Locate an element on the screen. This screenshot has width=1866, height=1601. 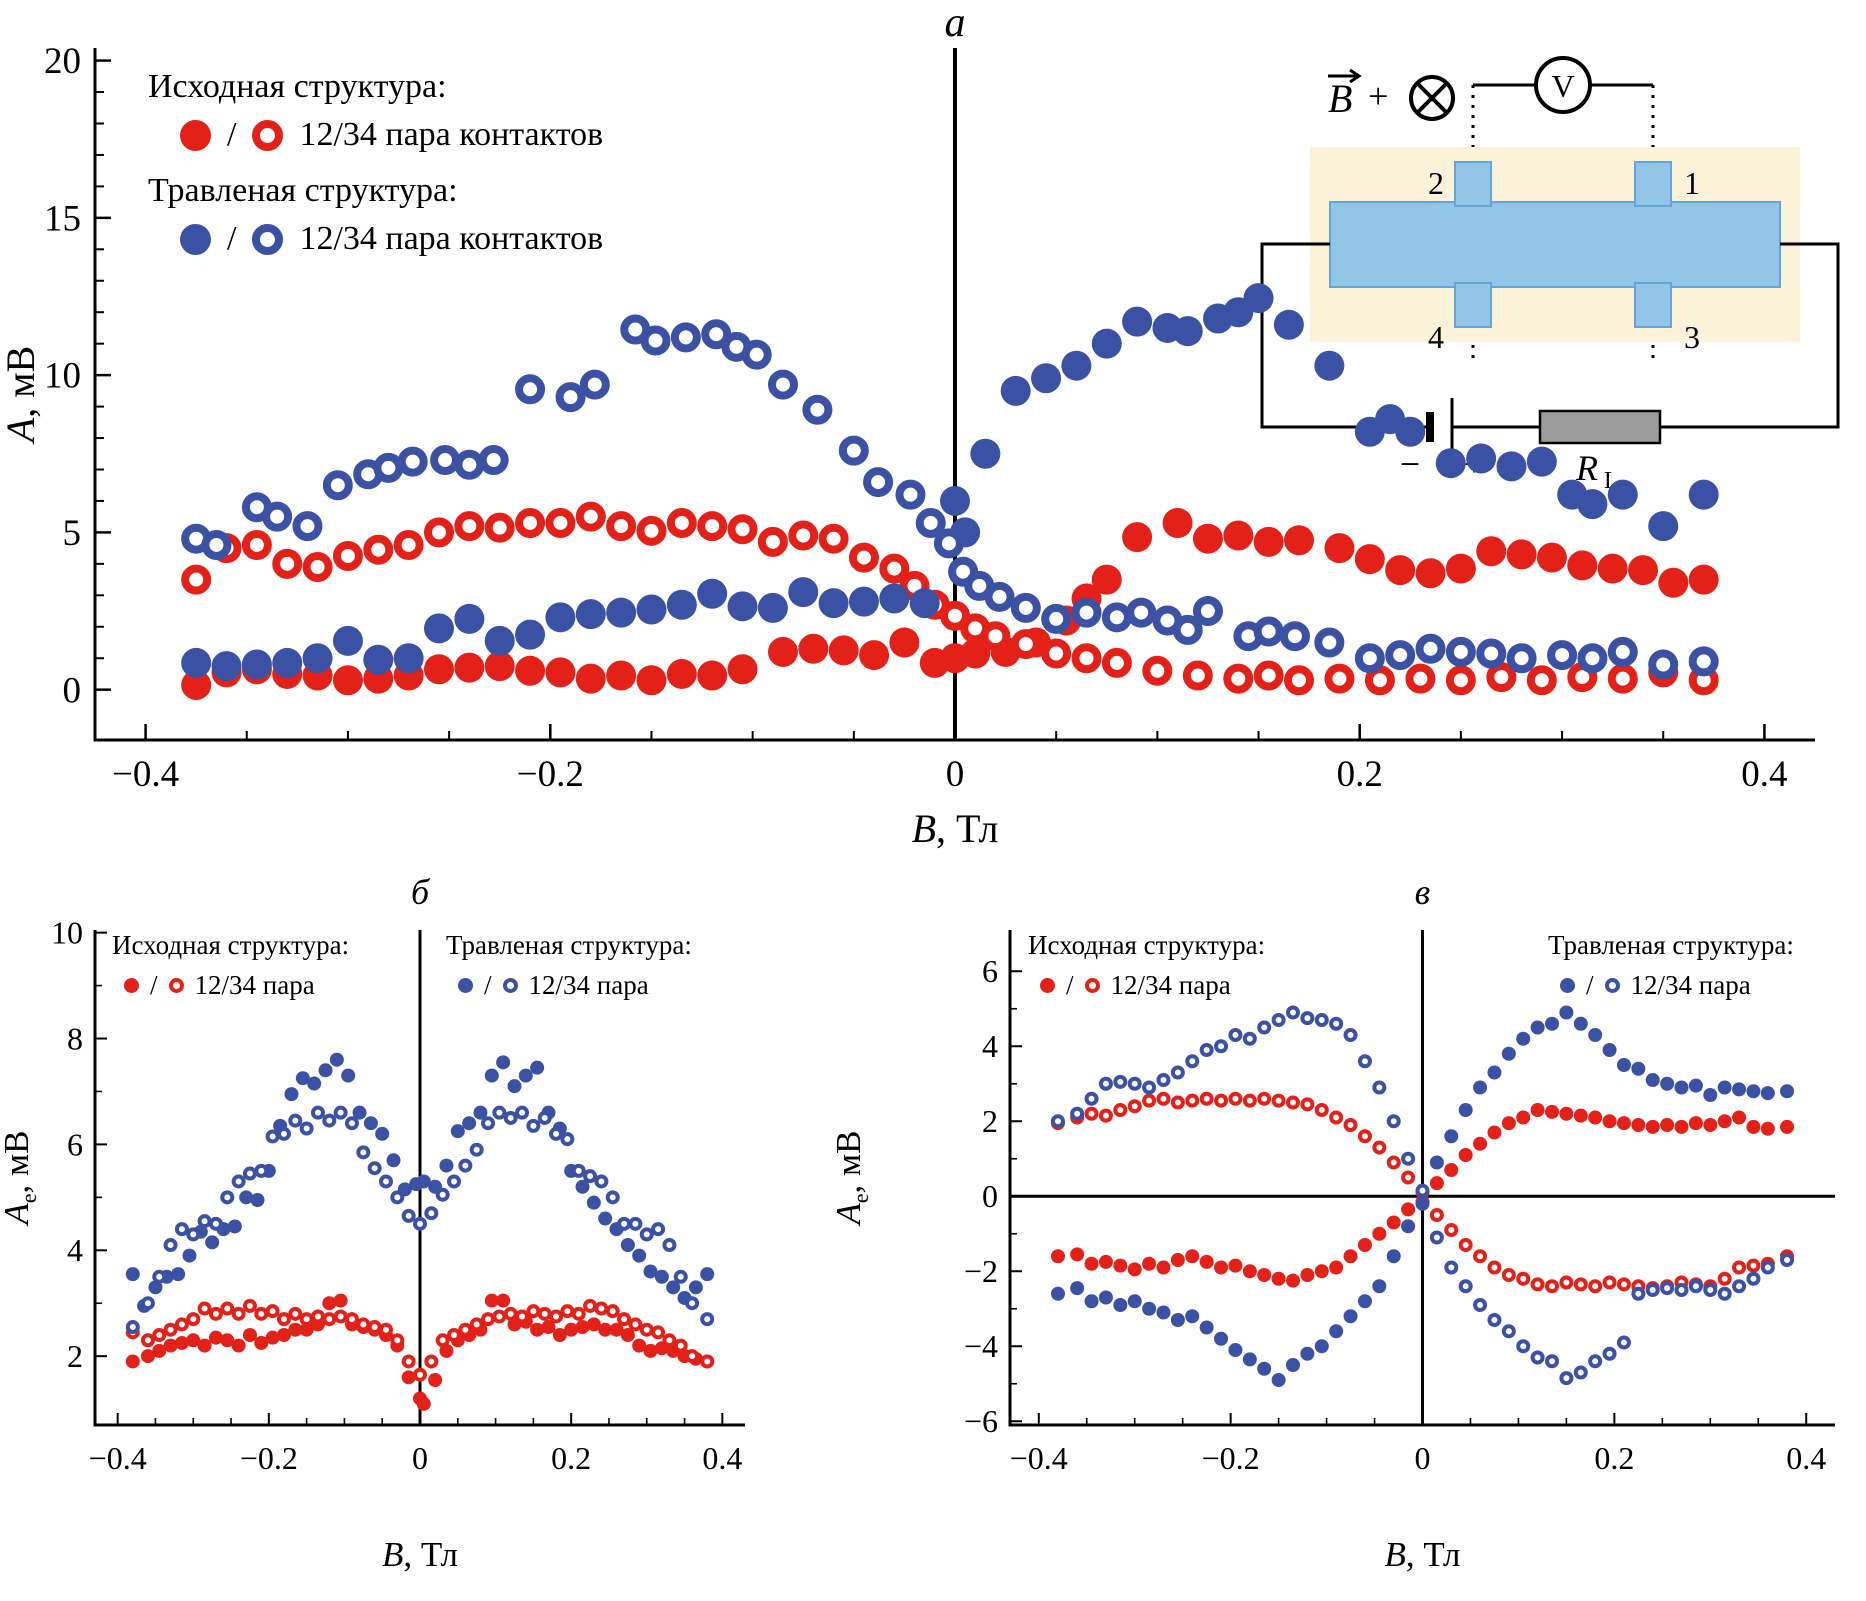
legend-a-group1-title: Исходная структура: is located at coordinates (297, 86).